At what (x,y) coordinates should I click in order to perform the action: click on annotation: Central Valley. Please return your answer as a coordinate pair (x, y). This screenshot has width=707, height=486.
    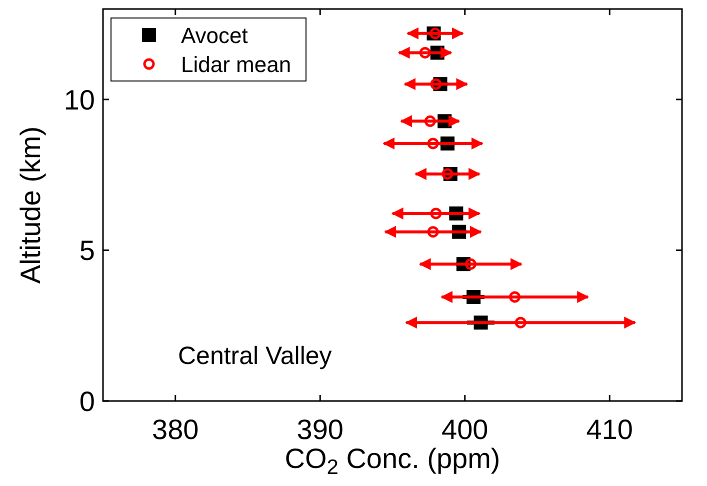
    Looking at the image, I should click on (255, 356).